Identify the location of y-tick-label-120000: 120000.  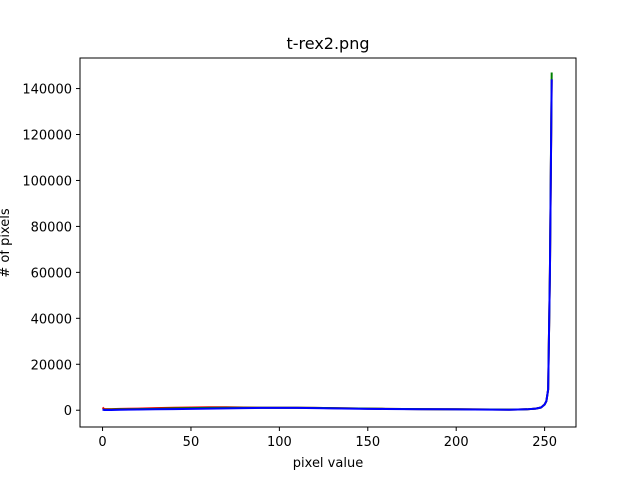
(47, 136).